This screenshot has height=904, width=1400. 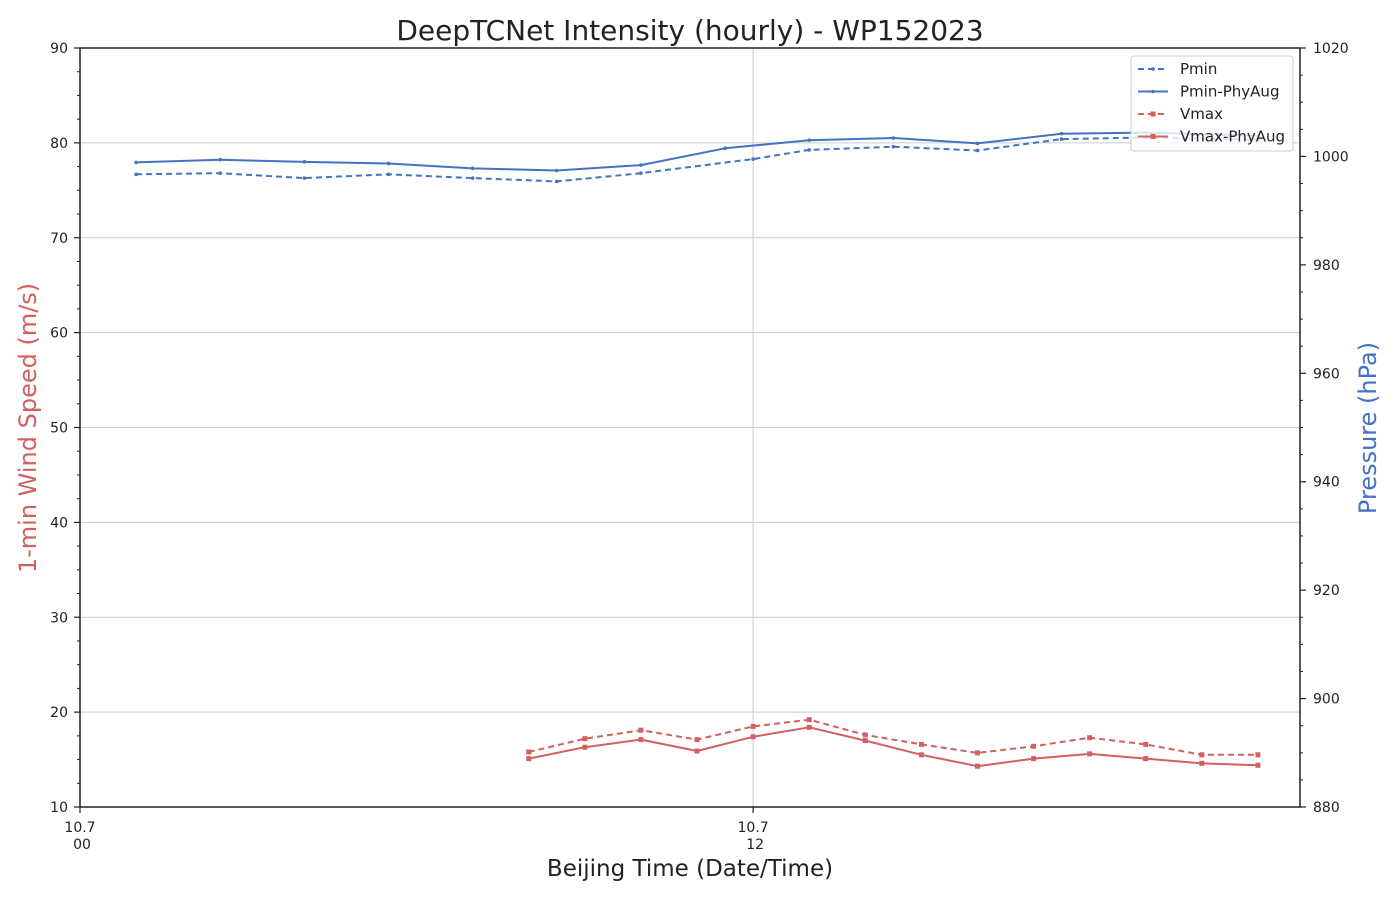 I want to click on legend: Pmin Pmin-PhyAug Vmax Vmax-PhyAug, so click(x=1212, y=103).